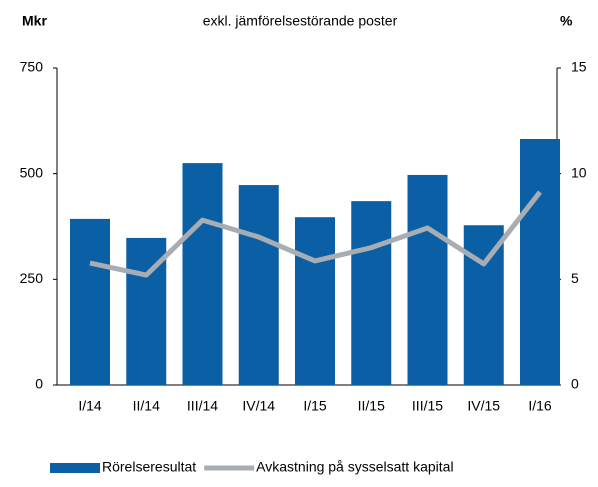  Describe the element at coordinates (146, 406) in the screenshot. I see `x-tick-label: II/14` at that location.